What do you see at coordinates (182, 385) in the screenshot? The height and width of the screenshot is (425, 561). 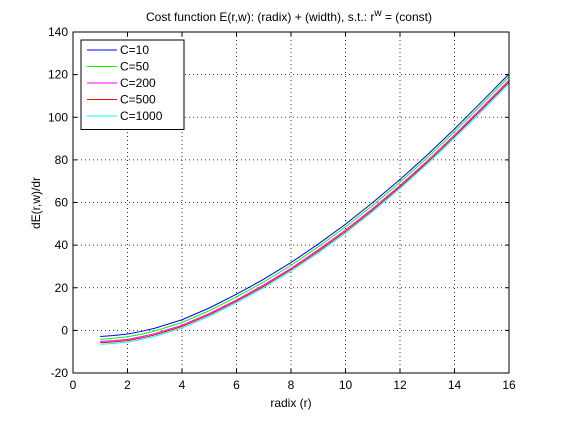 I see `x-tick-label: 4` at bounding box center [182, 385].